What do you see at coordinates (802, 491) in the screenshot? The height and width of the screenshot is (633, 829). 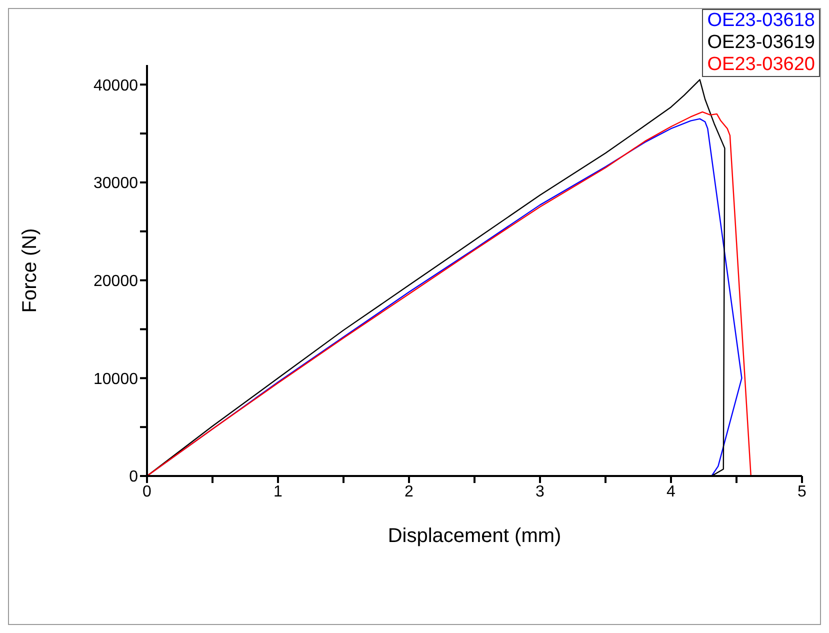 I see `x-tick-label: 5` at bounding box center [802, 491].